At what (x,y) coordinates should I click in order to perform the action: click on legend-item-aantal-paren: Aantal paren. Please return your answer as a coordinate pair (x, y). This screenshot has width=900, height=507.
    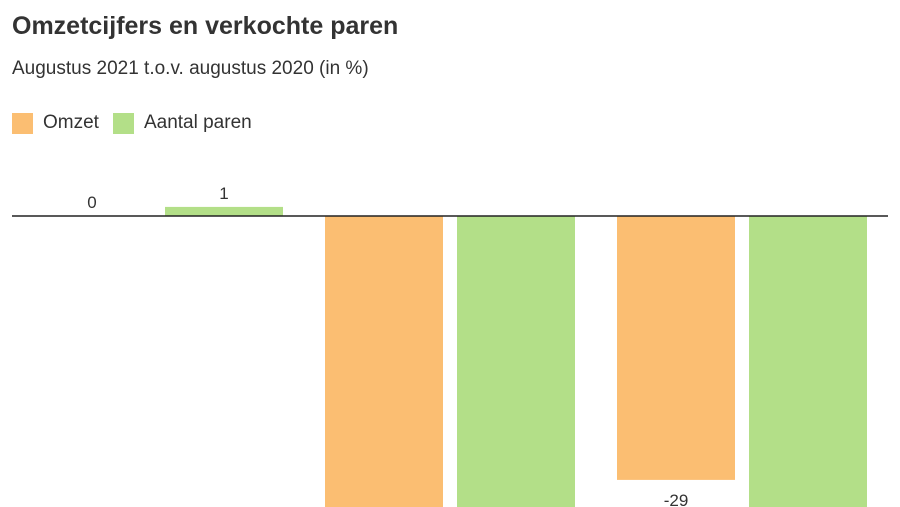
    Looking at the image, I should click on (182, 123).